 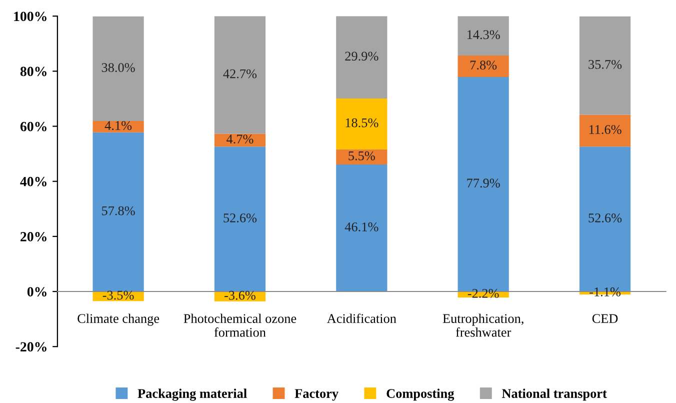 What do you see at coordinates (33, 181) in the screenshot?
I see `y-tick-label: 40%` at bounding box center [33, 181].